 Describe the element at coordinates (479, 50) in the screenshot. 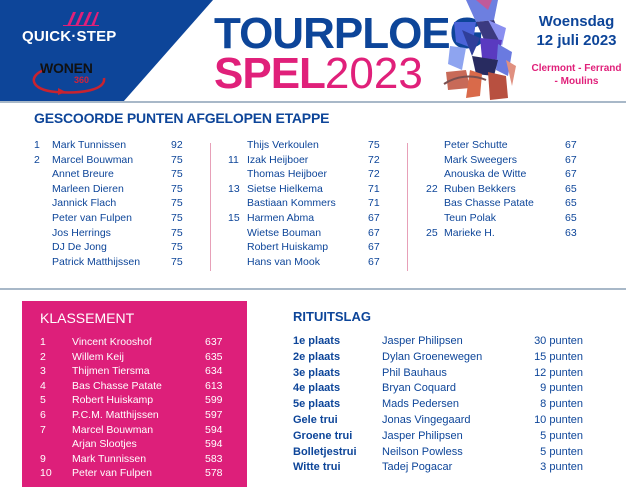

I see `cyclist-illustration-icon` at that location.